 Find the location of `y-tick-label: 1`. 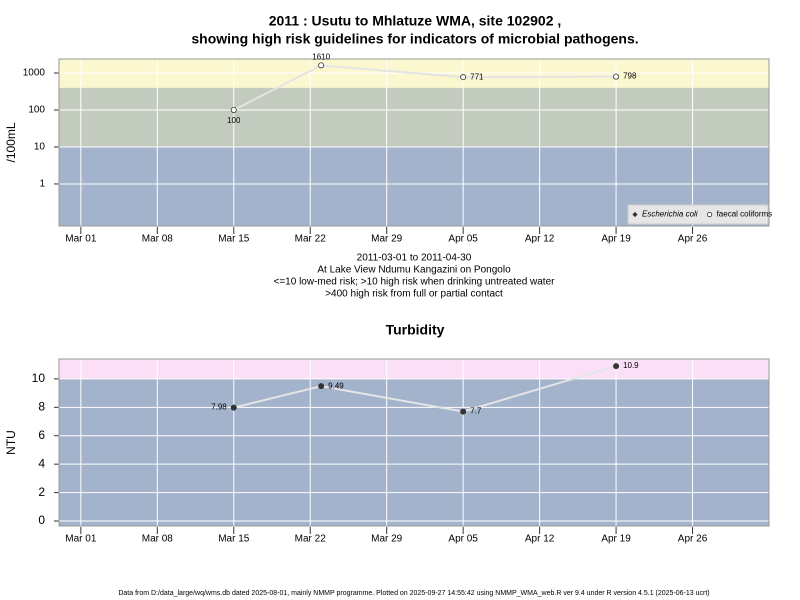

y-tick-label: 1 is located at coordinates (42, 184).